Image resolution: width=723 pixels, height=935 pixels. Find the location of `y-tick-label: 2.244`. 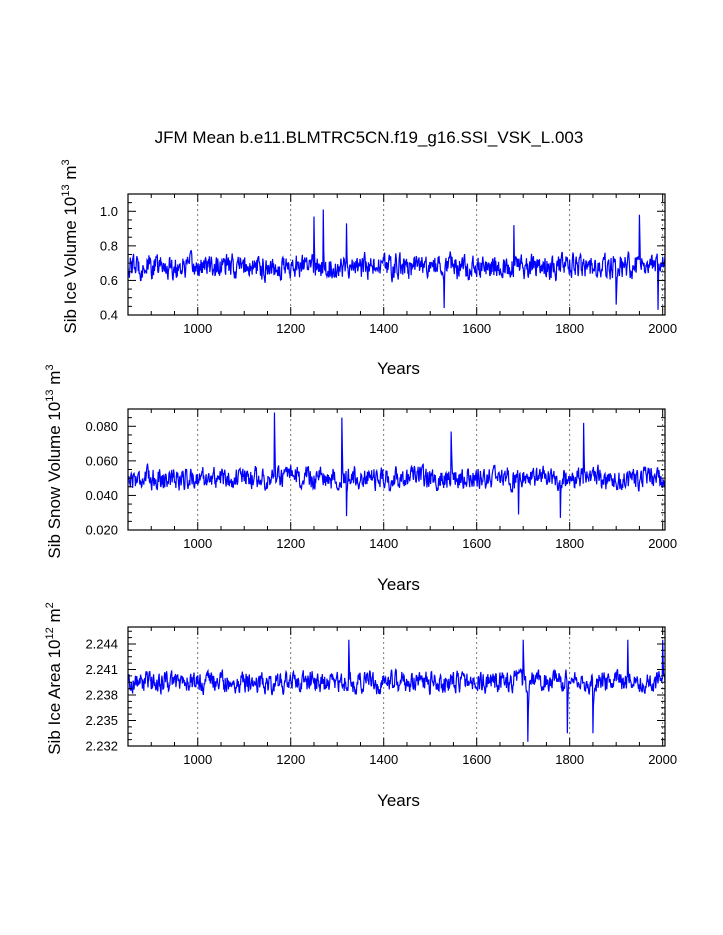

y-tick-label: 2.244 is located at coordinates (101, 644).